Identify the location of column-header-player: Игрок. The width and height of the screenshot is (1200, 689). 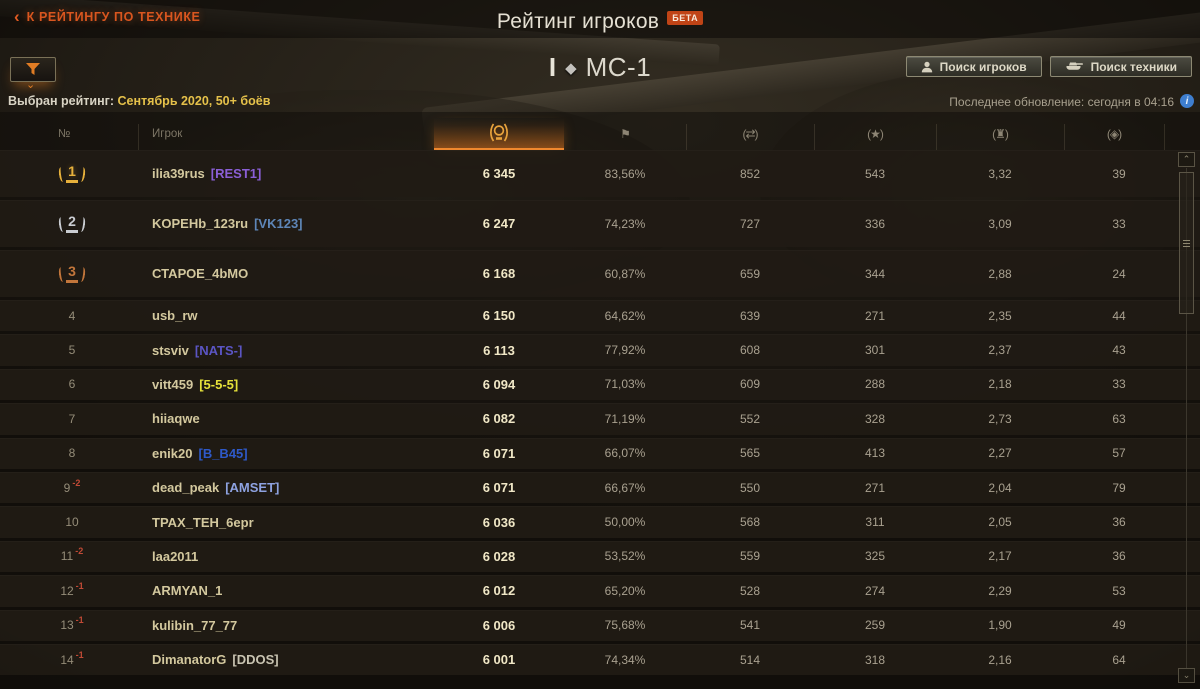
(167, 134).